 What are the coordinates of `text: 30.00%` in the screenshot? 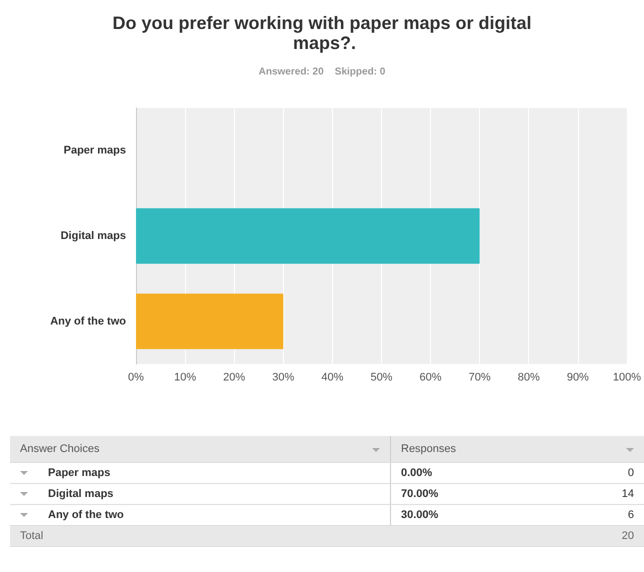 It's located at (472, 515).